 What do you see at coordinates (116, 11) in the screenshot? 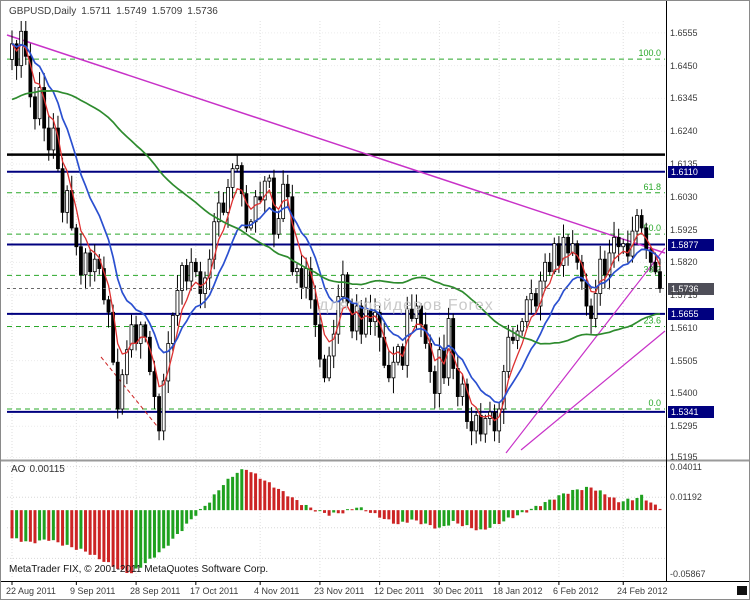
I see `chart-title: GBPUSD,Daily 1.5711 1.5749 1.5709 1.5736` at bounding box center [116, 11].